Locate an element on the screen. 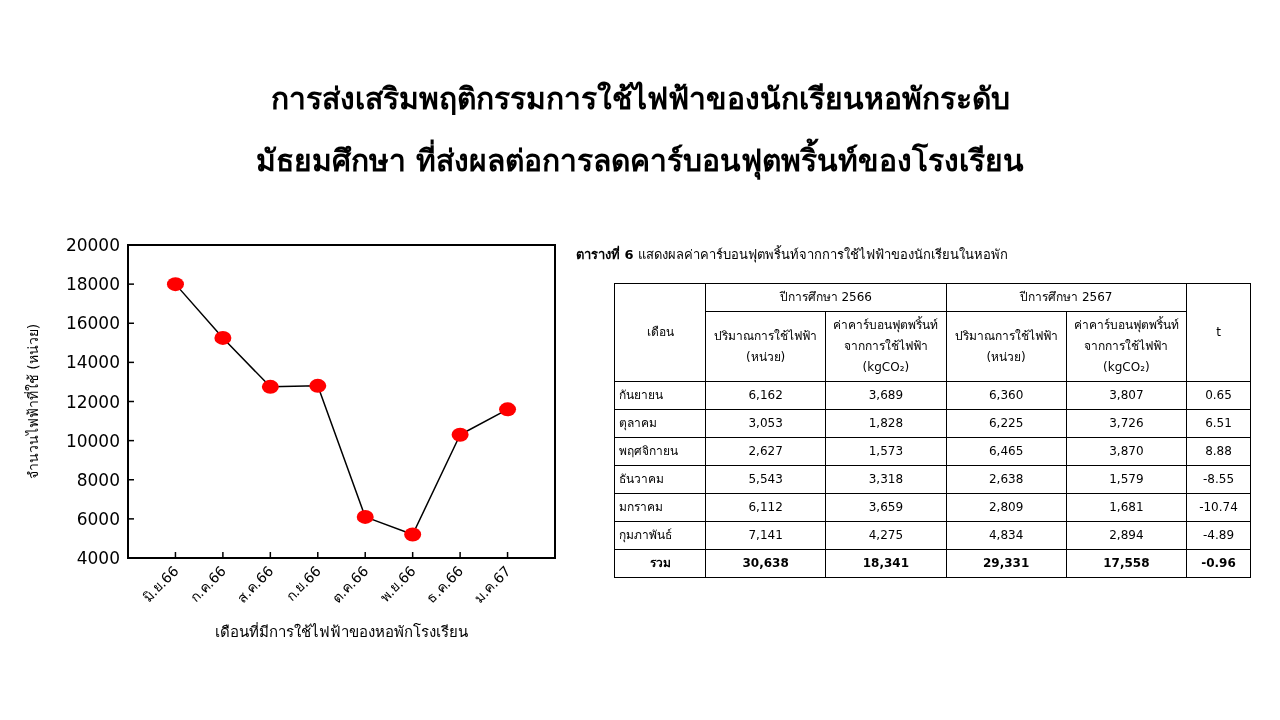  text: 5,543 is located at coordinates (765, 479).